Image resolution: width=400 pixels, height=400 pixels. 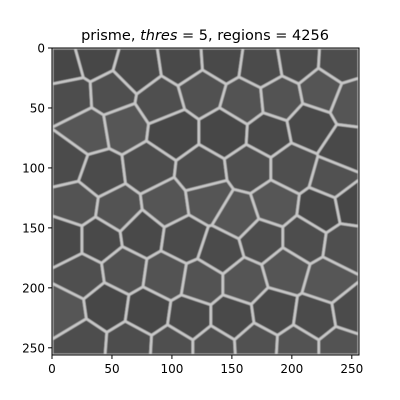 What do you see at coordinates (37, 108) in the screenshot?
I see `y-tick-label: 50` at bounding box center [37, 108].